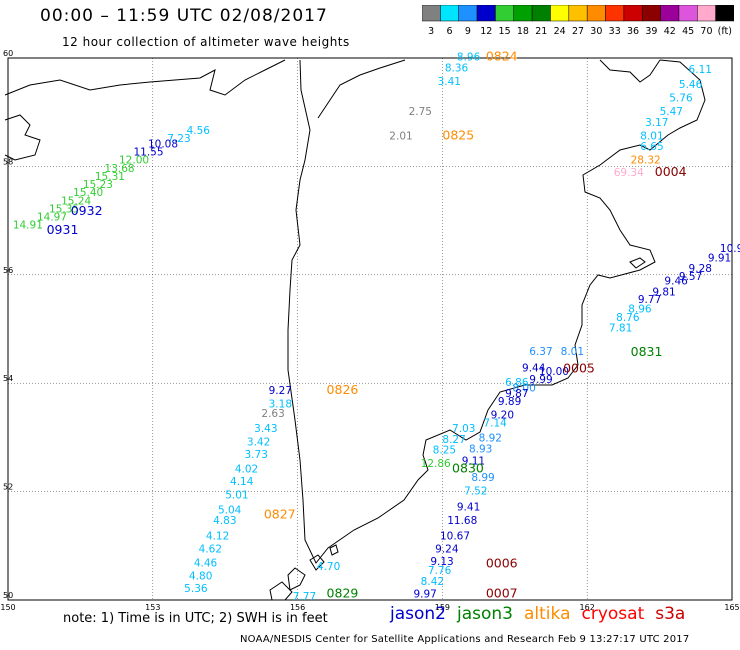 The width and height of the screenshot is (740, 650). Describe the element at coordinates (490, 439) in the screenshot. I see `wave-height-value: 8.92` at that location.